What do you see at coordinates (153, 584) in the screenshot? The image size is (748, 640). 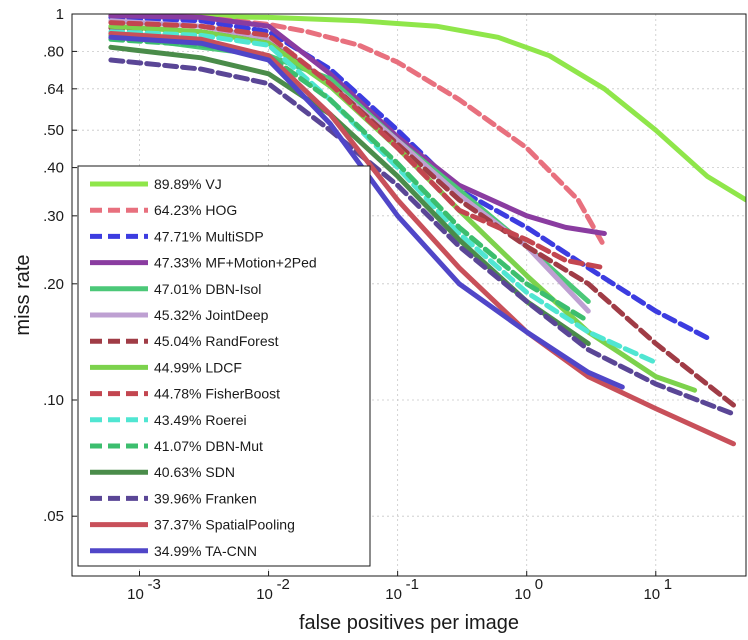 I see `x-tick-exponent: -3` at bounding box center [153, 584].